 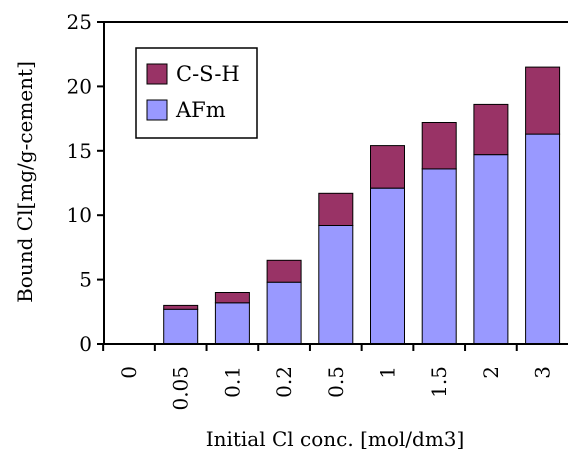 I want to click on x-tick-label: 0, so click(x=129, y=372).